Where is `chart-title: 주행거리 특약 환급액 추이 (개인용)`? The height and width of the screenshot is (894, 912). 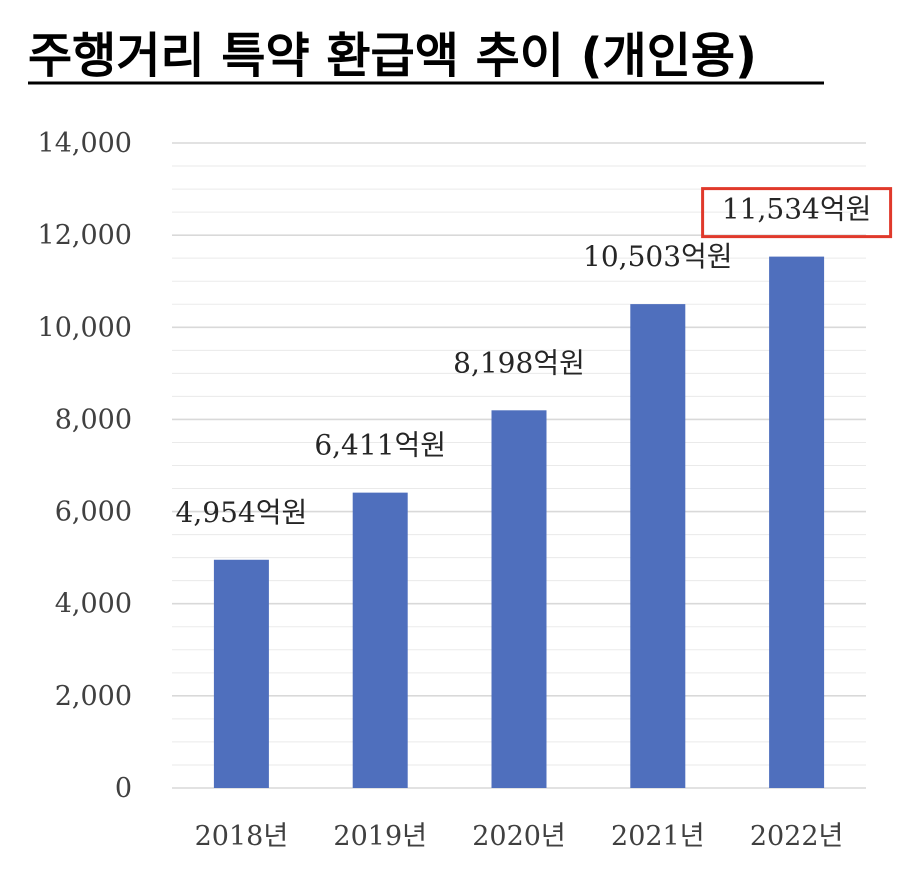 chart-title: 주행거리 특약 환급액 추이 (개인용) is located at coordinates (392, 56).